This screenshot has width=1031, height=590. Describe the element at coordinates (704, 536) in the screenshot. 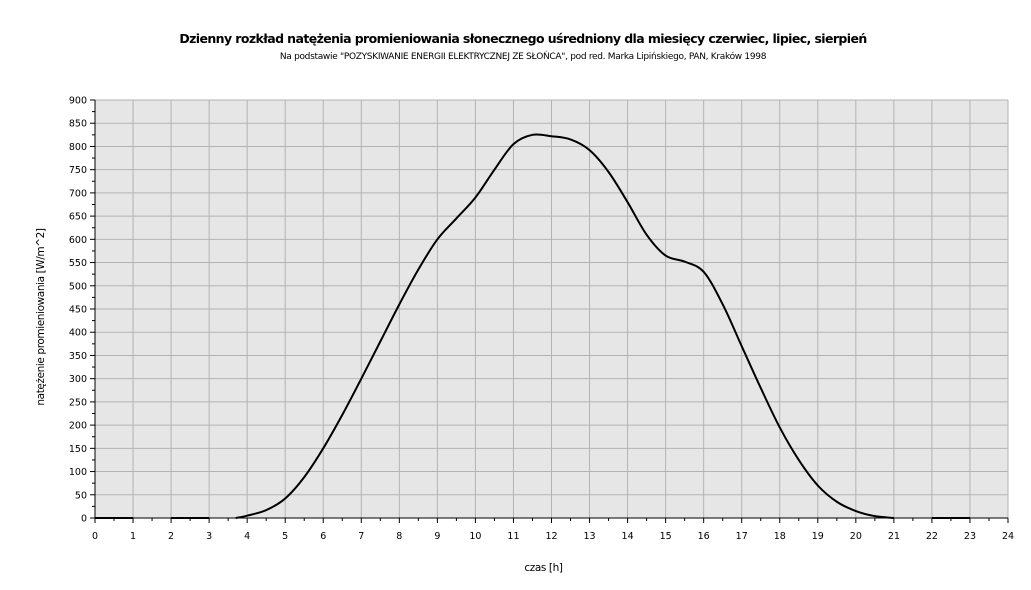

I see `x-tick-label: 16` at that location.